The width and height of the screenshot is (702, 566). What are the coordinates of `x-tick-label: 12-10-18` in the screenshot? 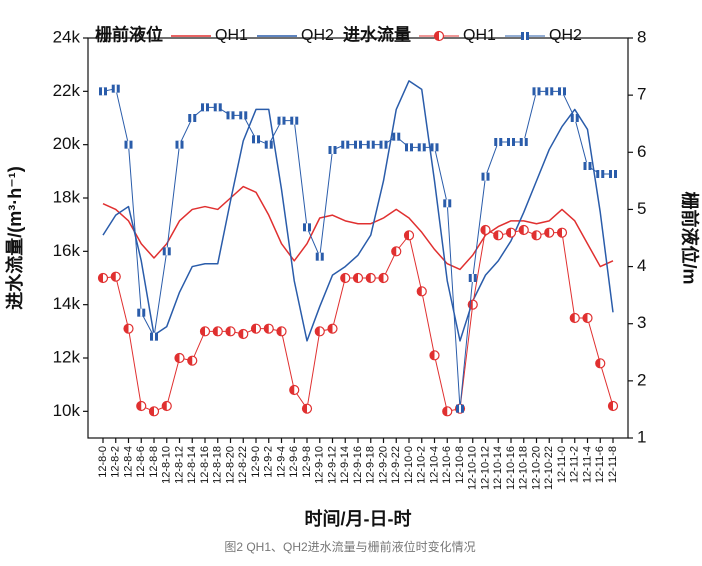 It's located at (524, 468).